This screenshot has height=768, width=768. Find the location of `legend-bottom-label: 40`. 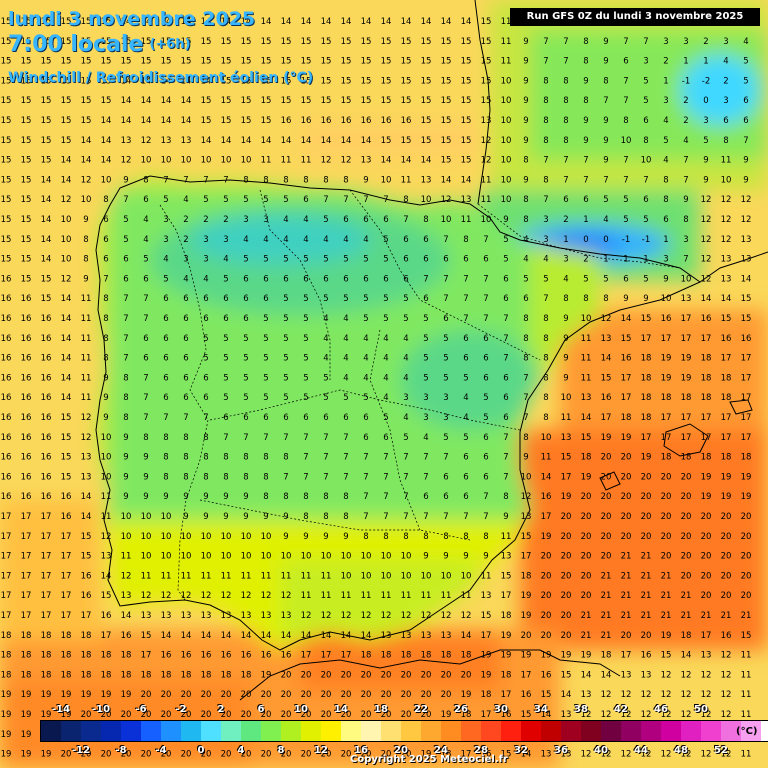

legend-bottom-label: 40 is located at coordinates (601, 750).